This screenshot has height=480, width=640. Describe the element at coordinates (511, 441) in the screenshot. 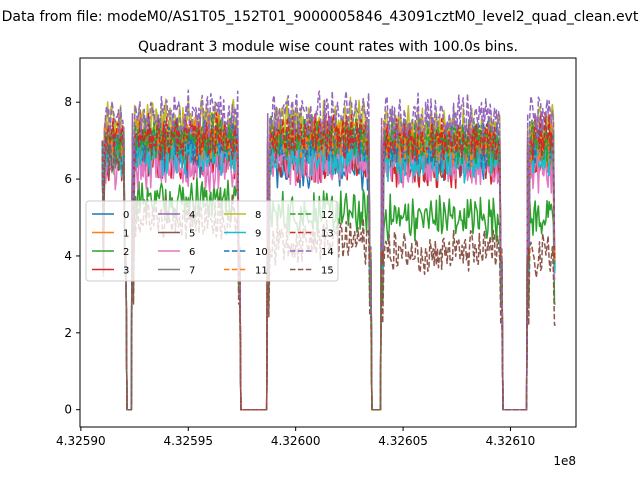

I see `x-tick-label: 4.32610` at that location.